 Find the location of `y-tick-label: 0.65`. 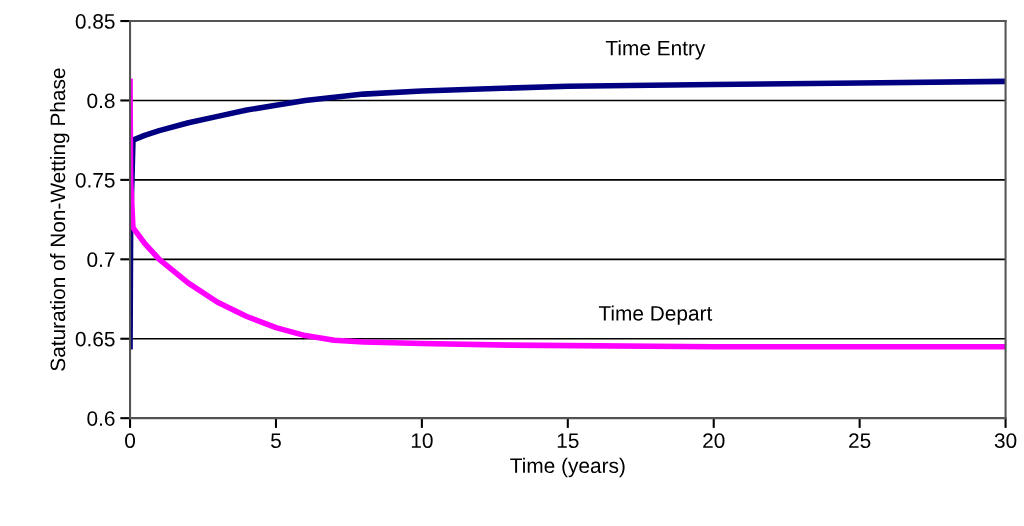

y-tick-label: 0.65 is located at coordinates (95, 339).